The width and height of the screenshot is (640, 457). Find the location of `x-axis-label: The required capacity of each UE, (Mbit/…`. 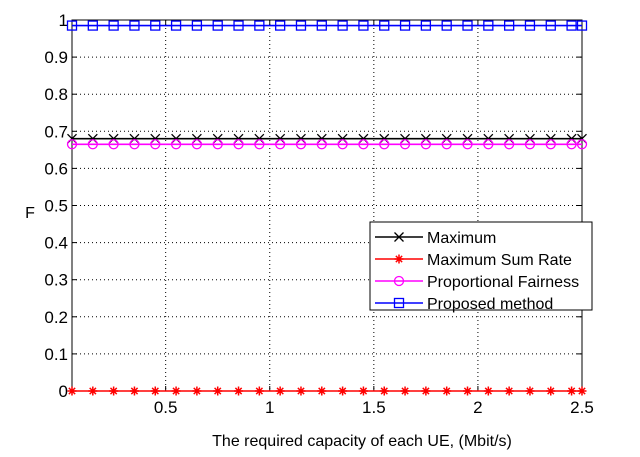

x-axis-label: The required capacity of each UE, (Mbit/… is located at coordinates (362, 441).